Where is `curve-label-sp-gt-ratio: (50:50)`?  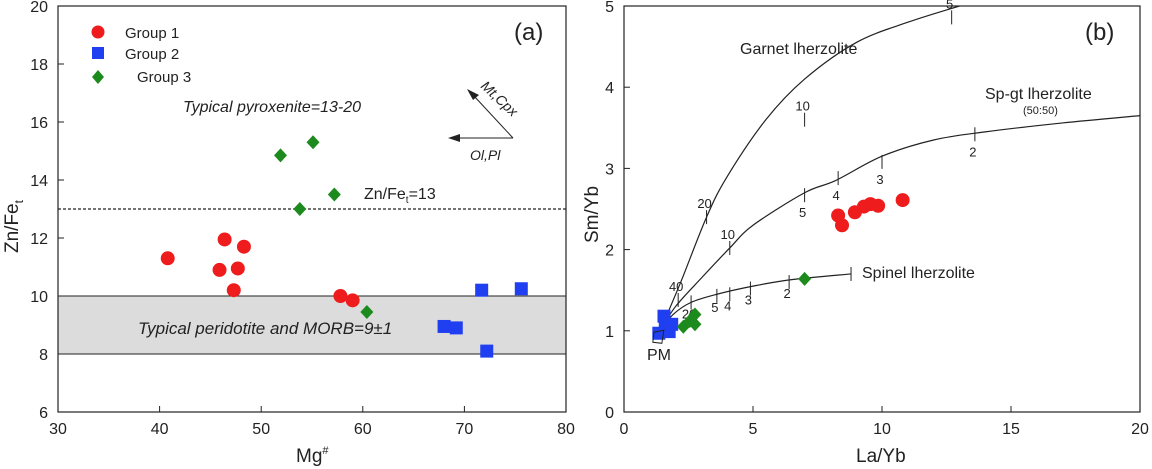 curve-label-sp-gt-ratio: (50:50) is located at coordinates (1040, 111).